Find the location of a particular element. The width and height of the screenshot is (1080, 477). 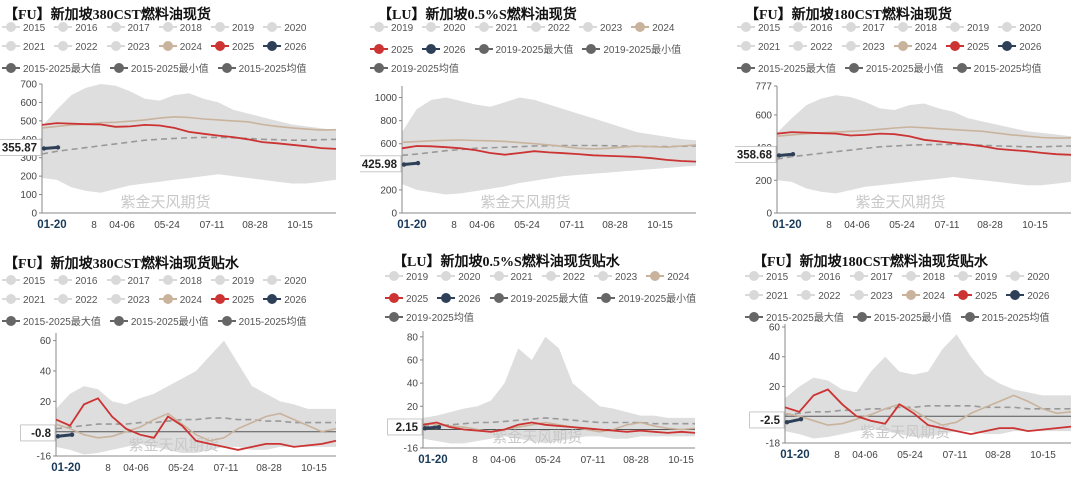

y-tick-label: 500 is located at coordinates (28, 121).